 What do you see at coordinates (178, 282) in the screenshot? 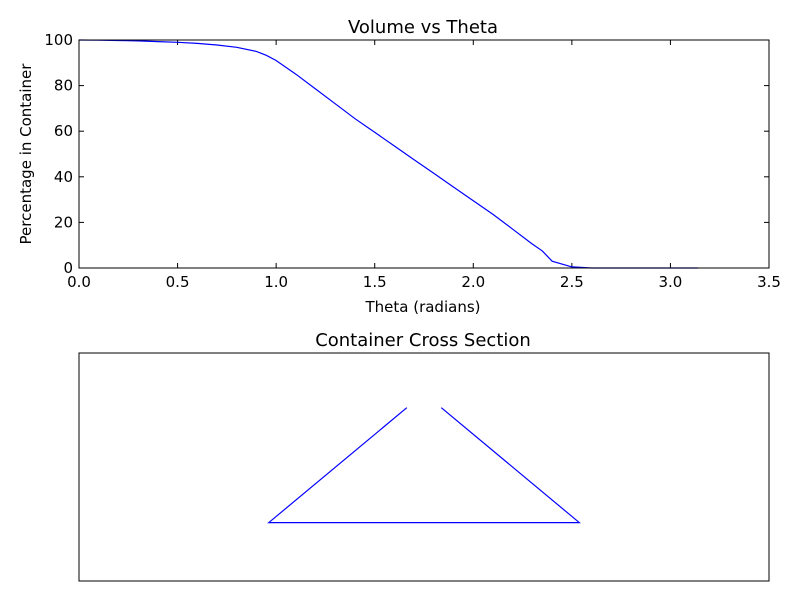
I see `x-tick-label: 0.5` at bounding box center [178, 282].